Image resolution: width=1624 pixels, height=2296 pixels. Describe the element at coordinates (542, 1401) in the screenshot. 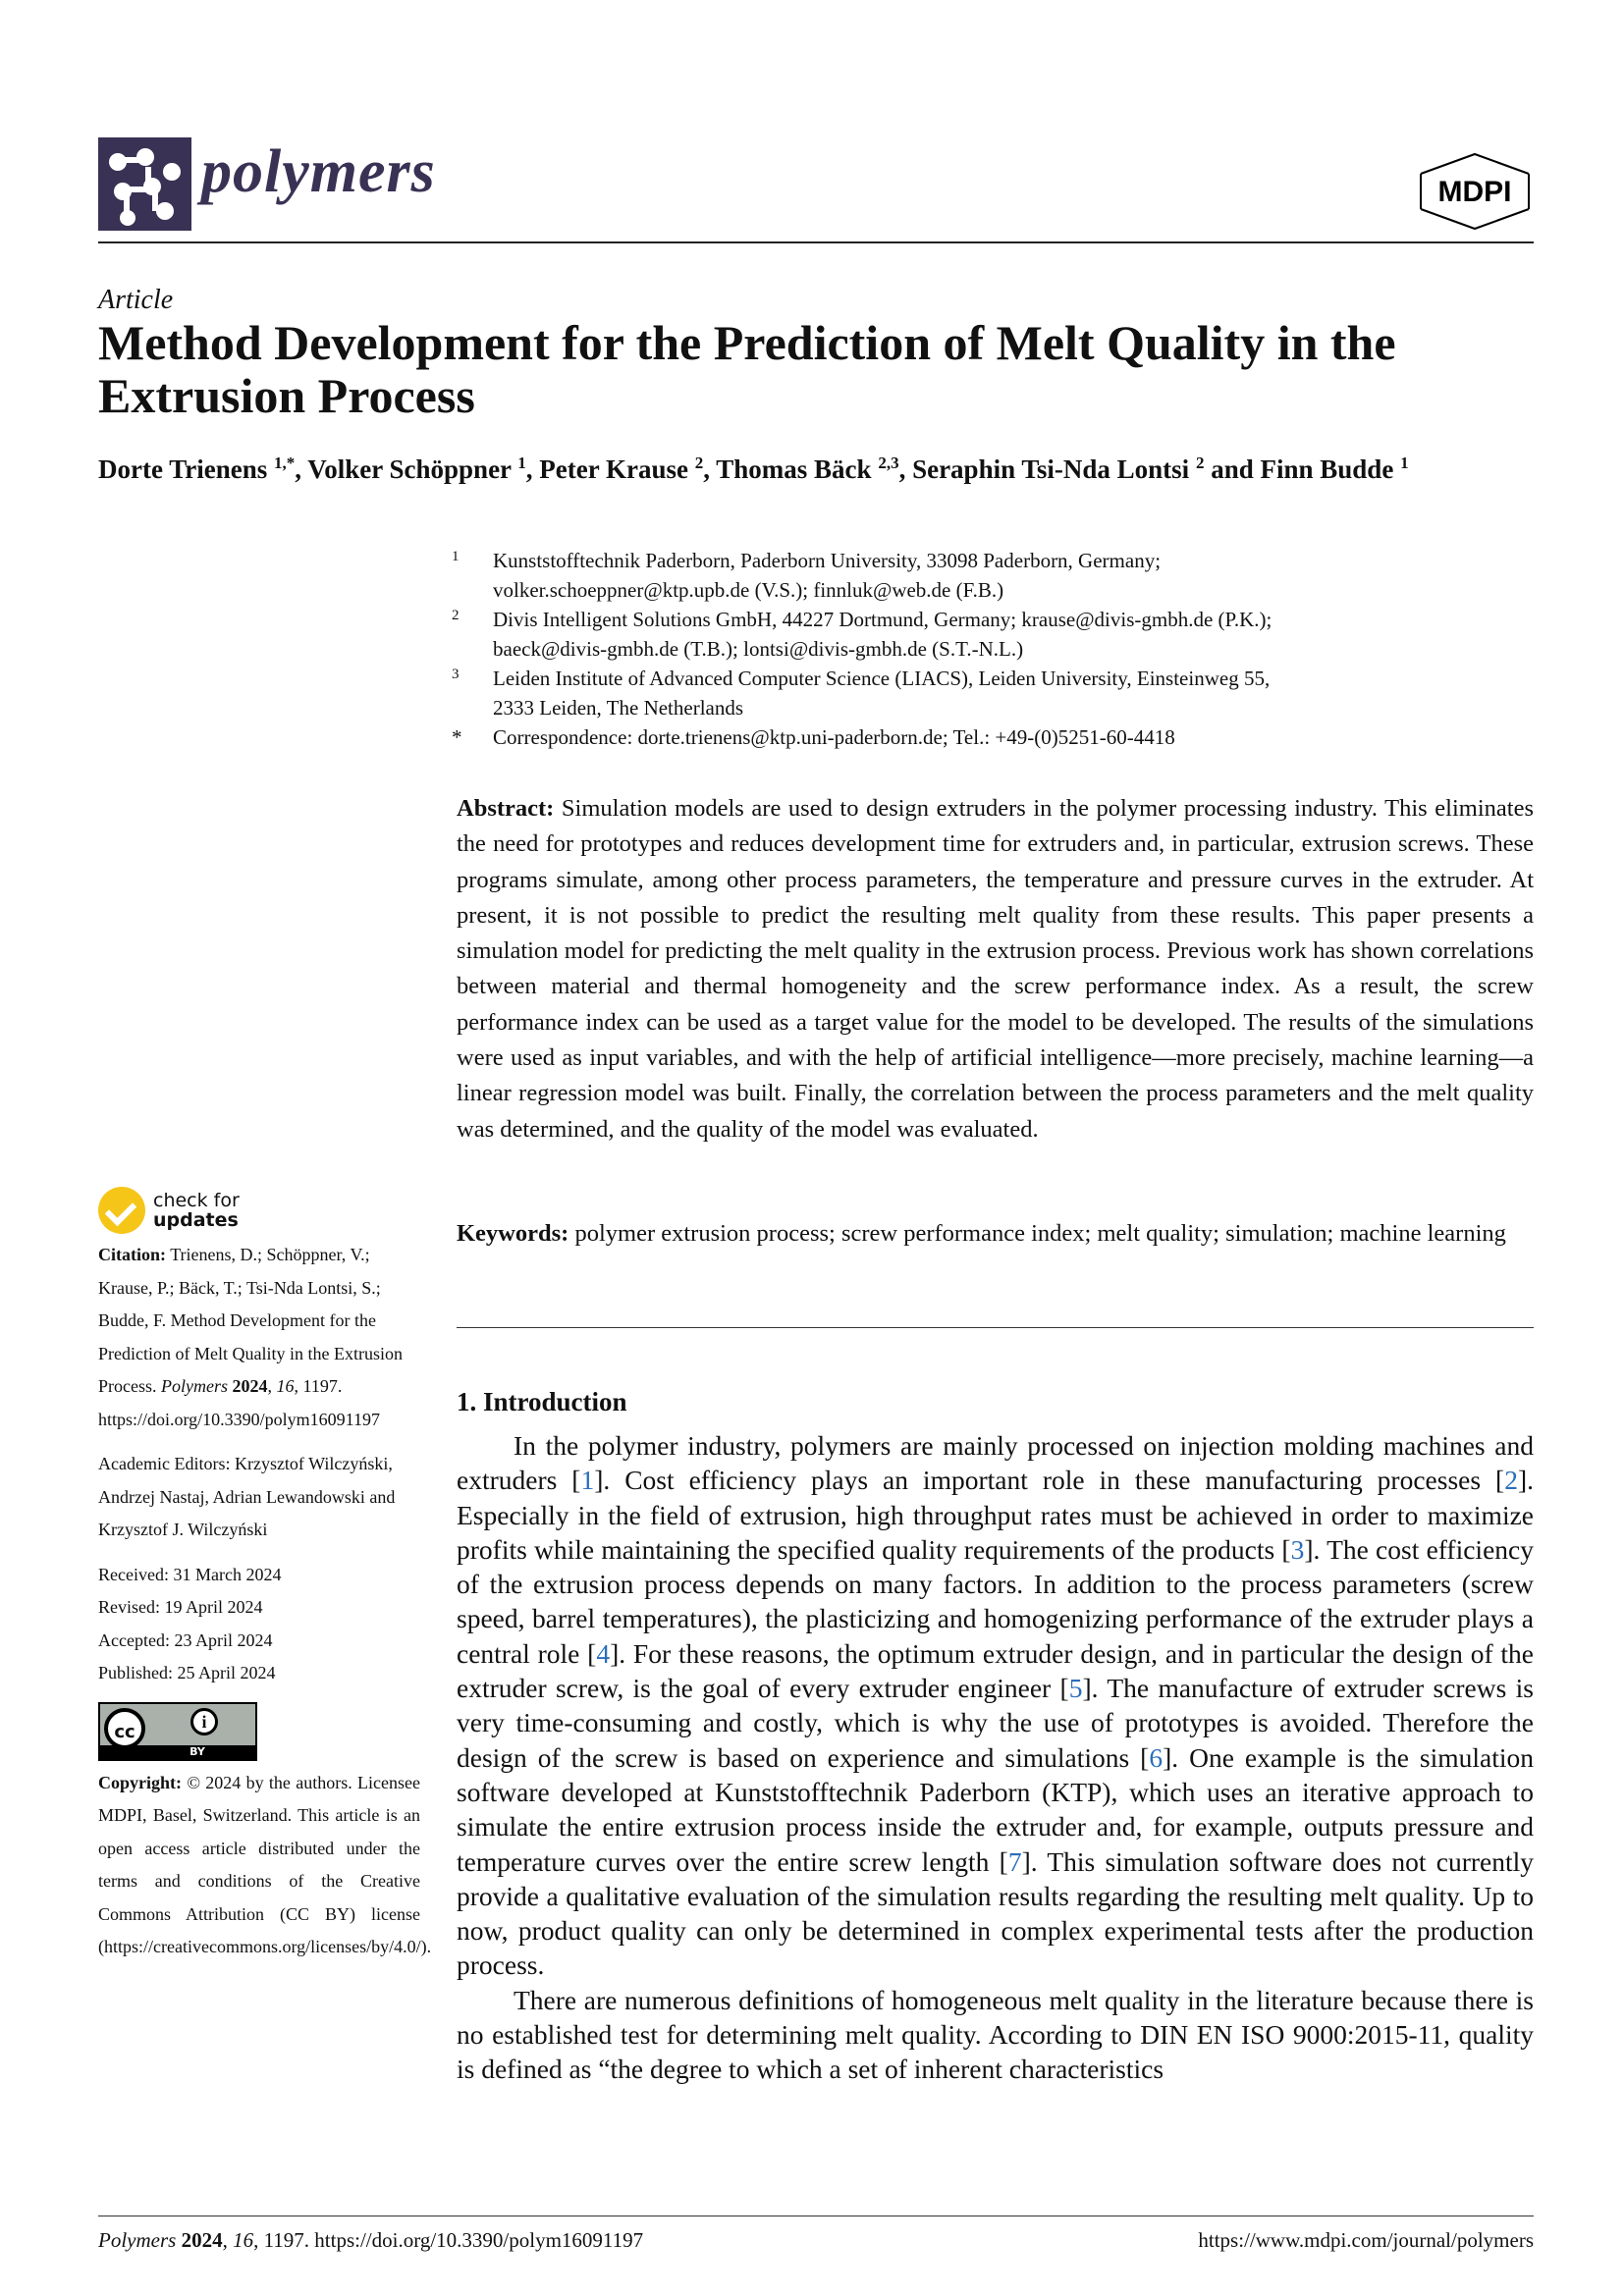

I see `section-heading: 1. Introduction` at that location.